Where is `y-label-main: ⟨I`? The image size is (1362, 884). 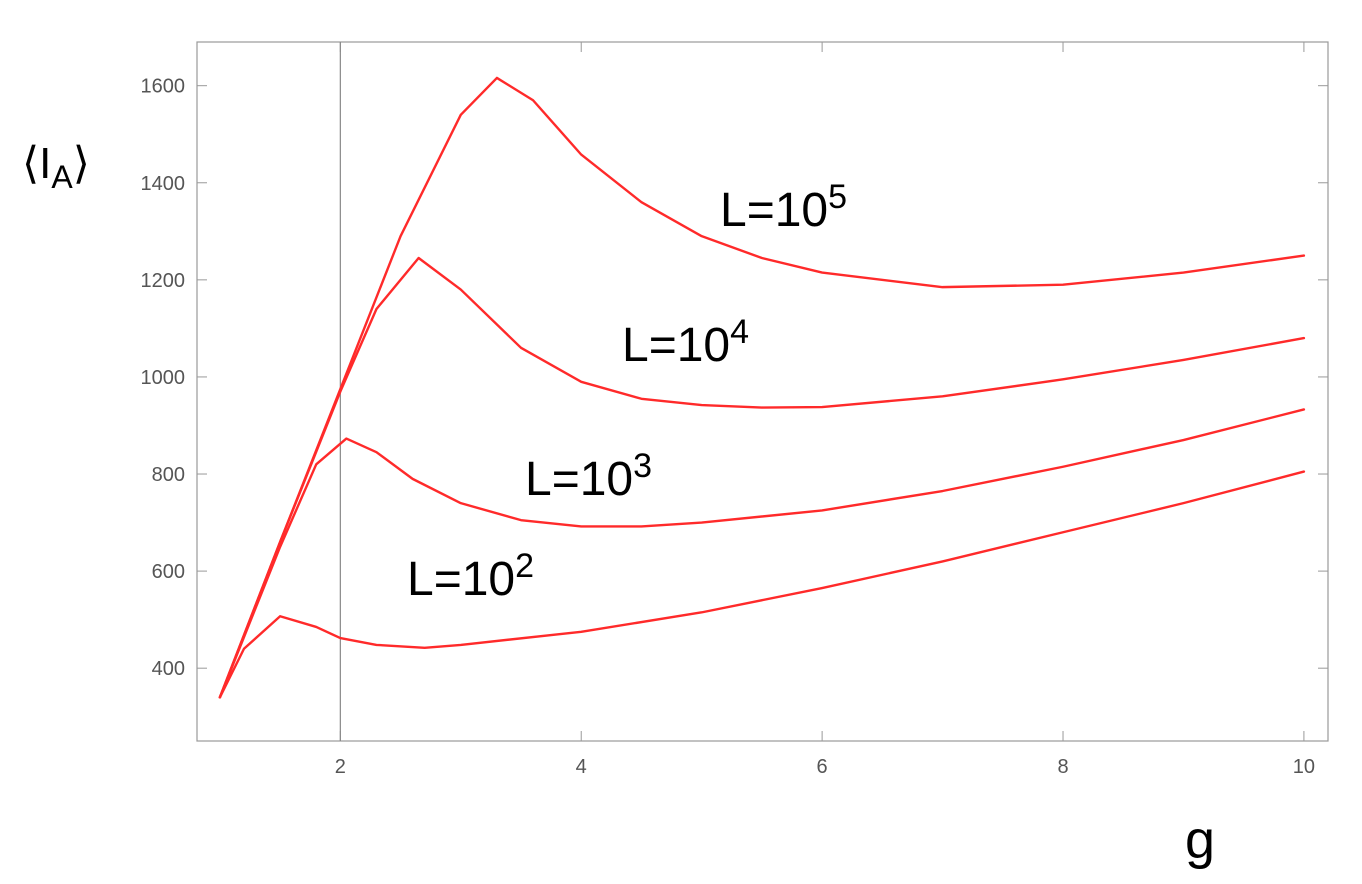 y-label-main: ⟨I is located at coordinates (36, 163).